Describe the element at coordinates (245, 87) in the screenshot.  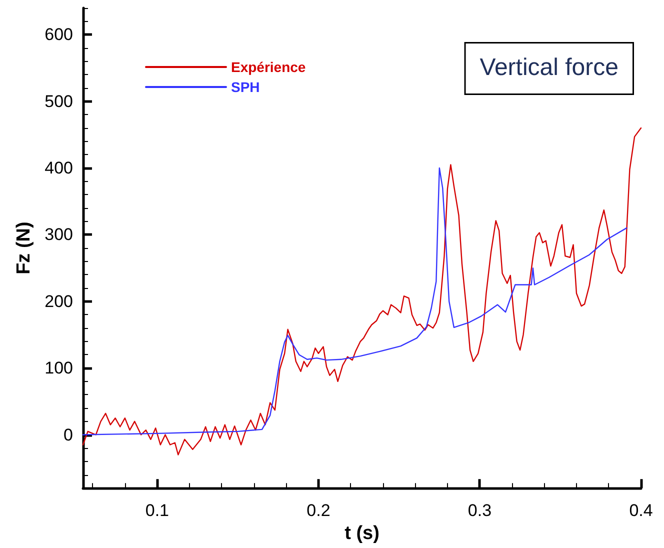
I see `text: SPH` at that location.